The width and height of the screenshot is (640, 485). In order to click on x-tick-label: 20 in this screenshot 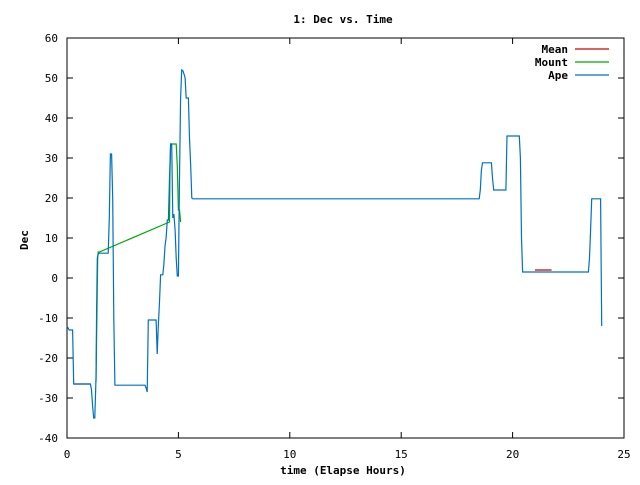, I will do `click(512, 454)`.